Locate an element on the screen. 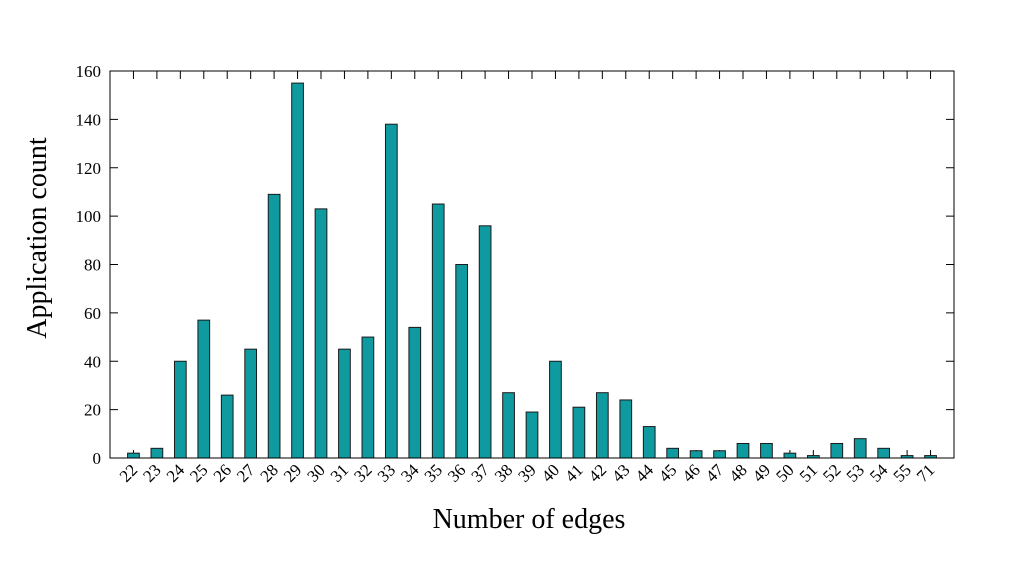  x-tick-label: 42 is located at coordinates (597, 472).